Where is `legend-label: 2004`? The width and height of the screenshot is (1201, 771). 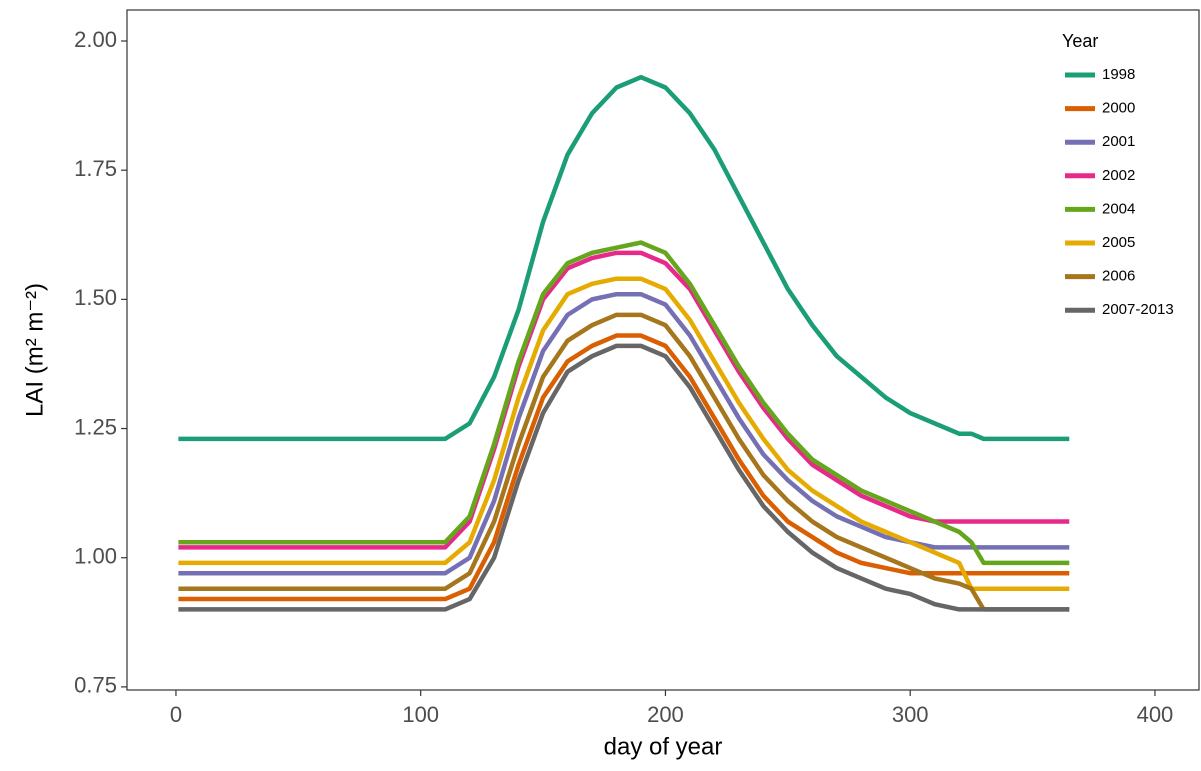 legend-label: 2004 is located at coordinates (1118, 208).